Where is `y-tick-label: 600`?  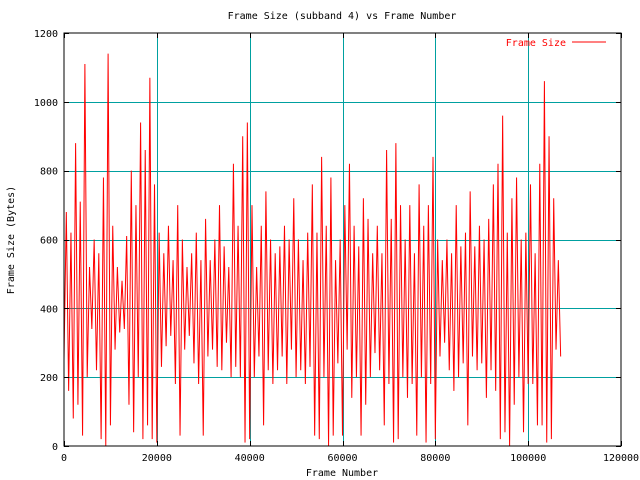 y-tick-label: 600 is located at coordinates (49, 241).